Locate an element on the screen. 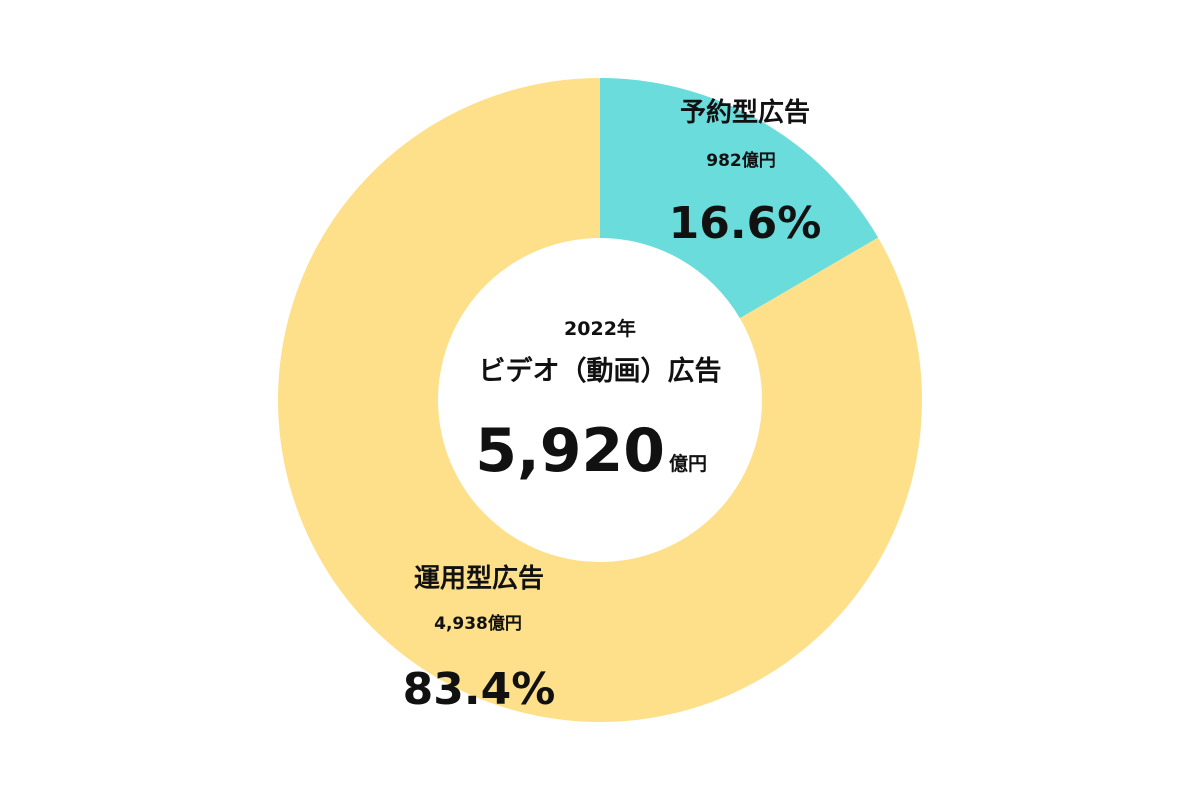 The height and width of the screenshot is (804, 1200). donut-slice-reserved is located at coordinates (739, 198).